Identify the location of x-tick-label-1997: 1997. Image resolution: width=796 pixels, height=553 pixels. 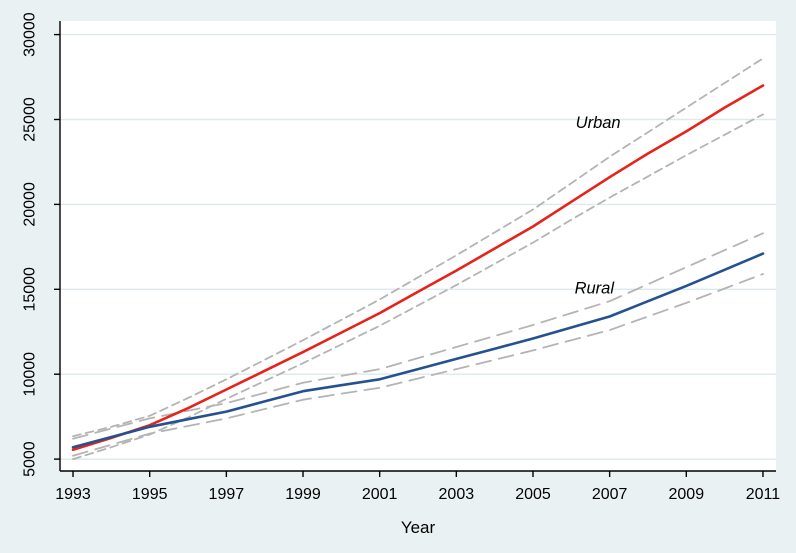
(227, 494).